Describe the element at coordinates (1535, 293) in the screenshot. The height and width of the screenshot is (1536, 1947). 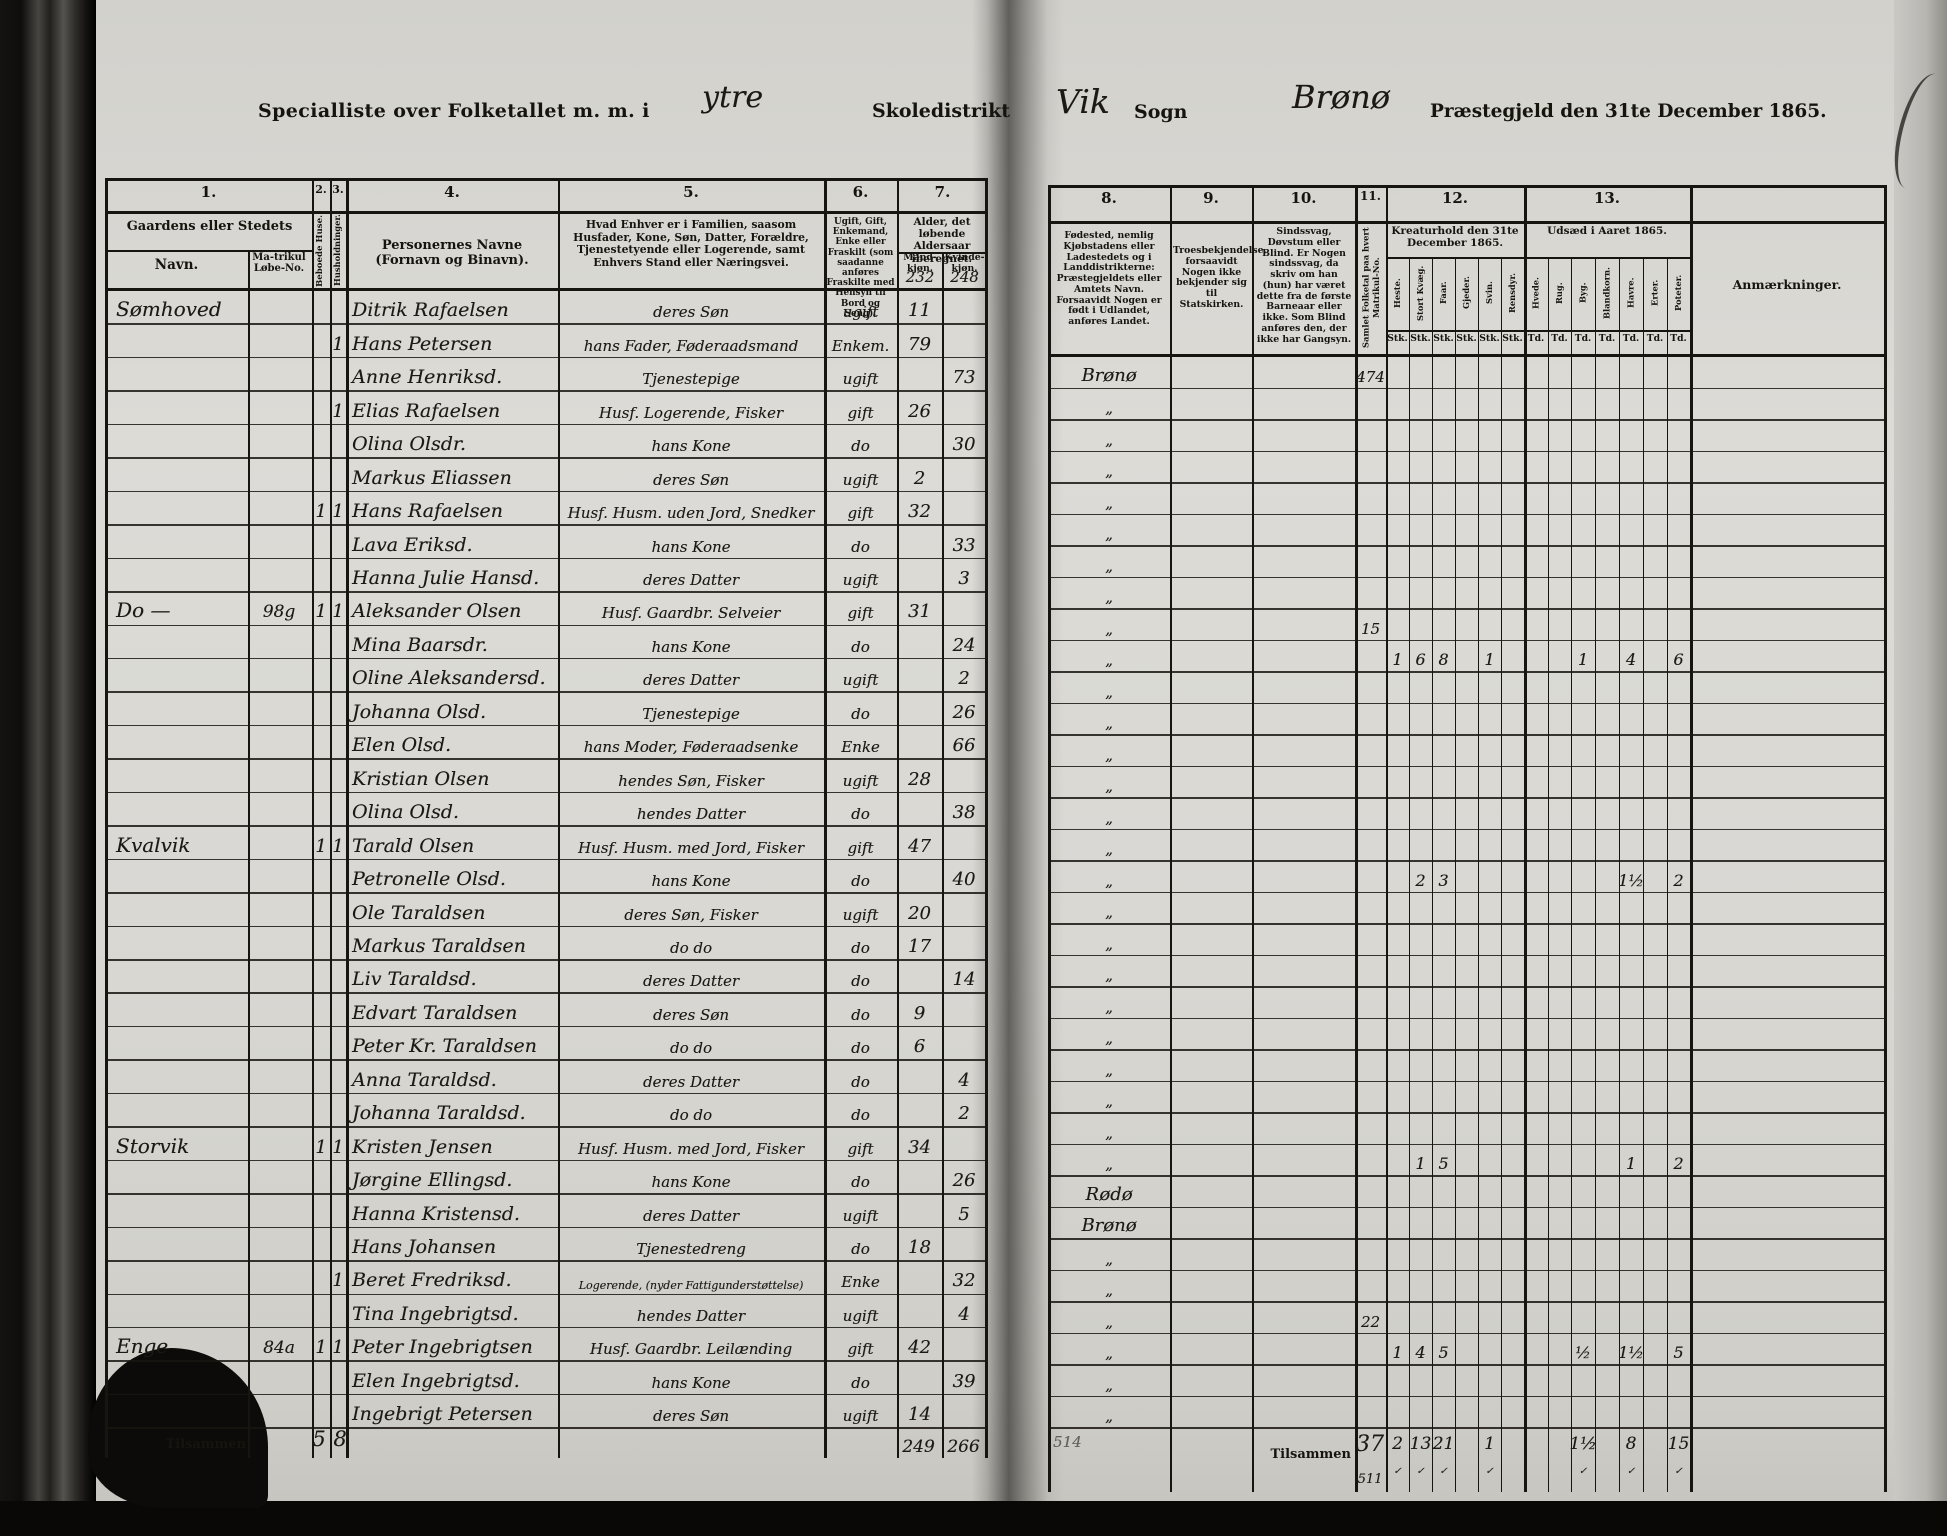
I see `header-sowing-col: Hvede.` at that location.